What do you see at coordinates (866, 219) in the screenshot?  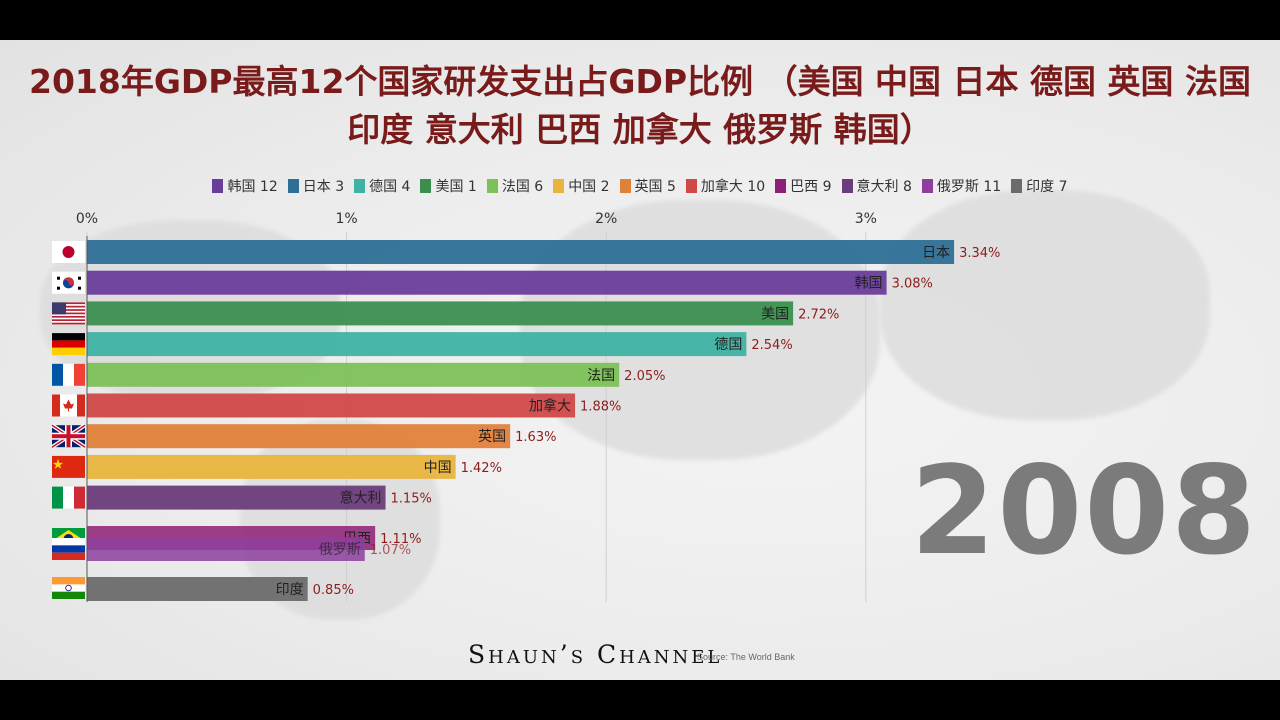 I see `x-tick-label: 3%` at bounding box center [866, 219].